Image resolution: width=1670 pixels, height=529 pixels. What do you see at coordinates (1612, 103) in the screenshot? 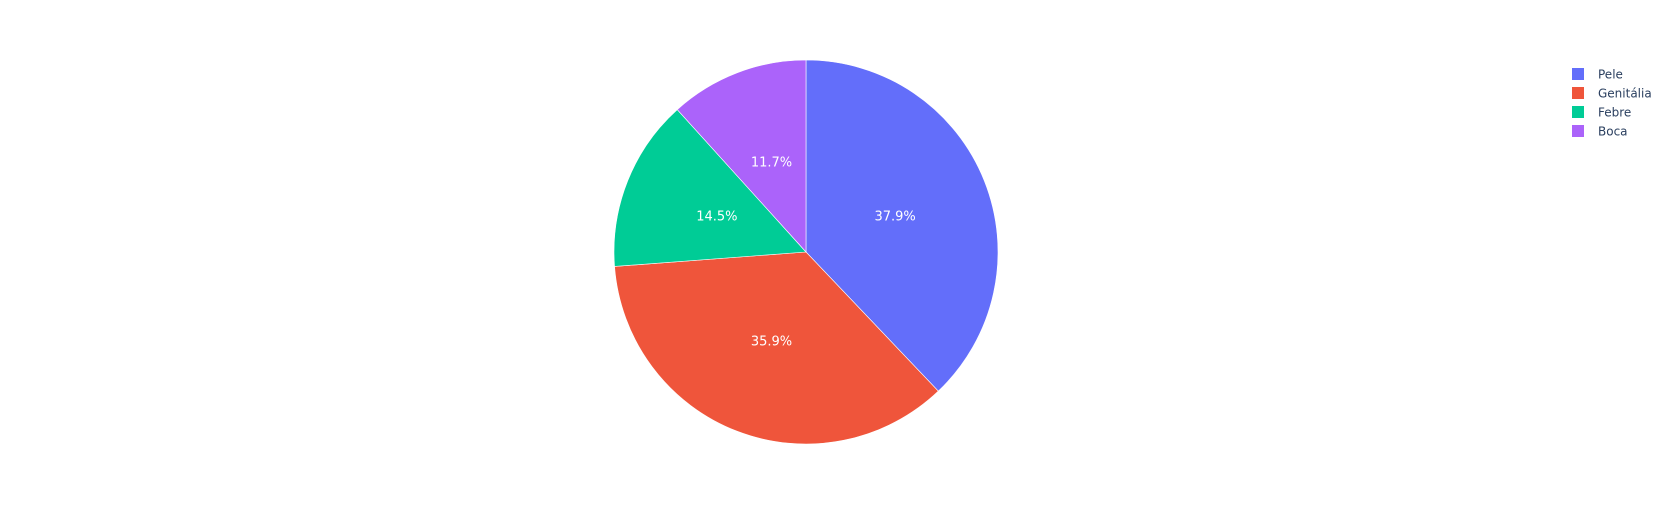
I see `legend: Pele Genitália Febre Boca` at bounding box center [1612, 103].